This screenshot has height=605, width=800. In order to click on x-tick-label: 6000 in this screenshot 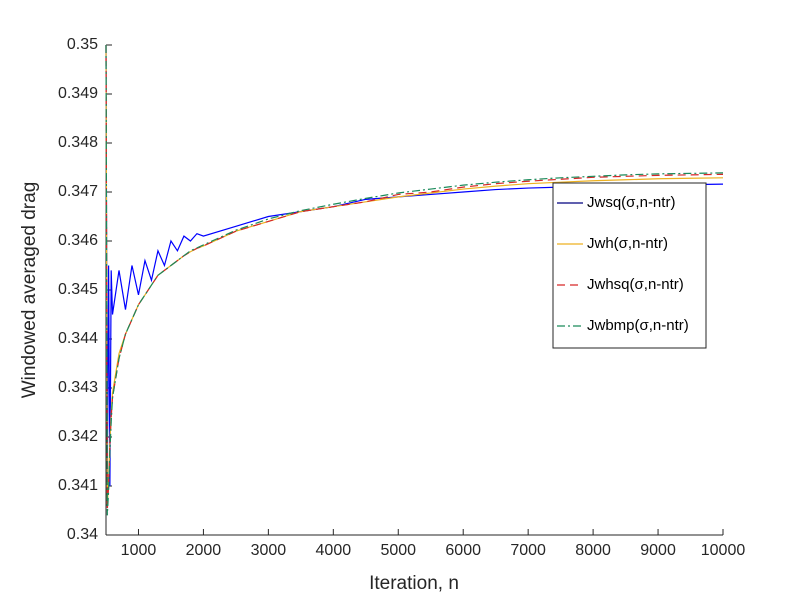, I will do `click(463, 550)`.